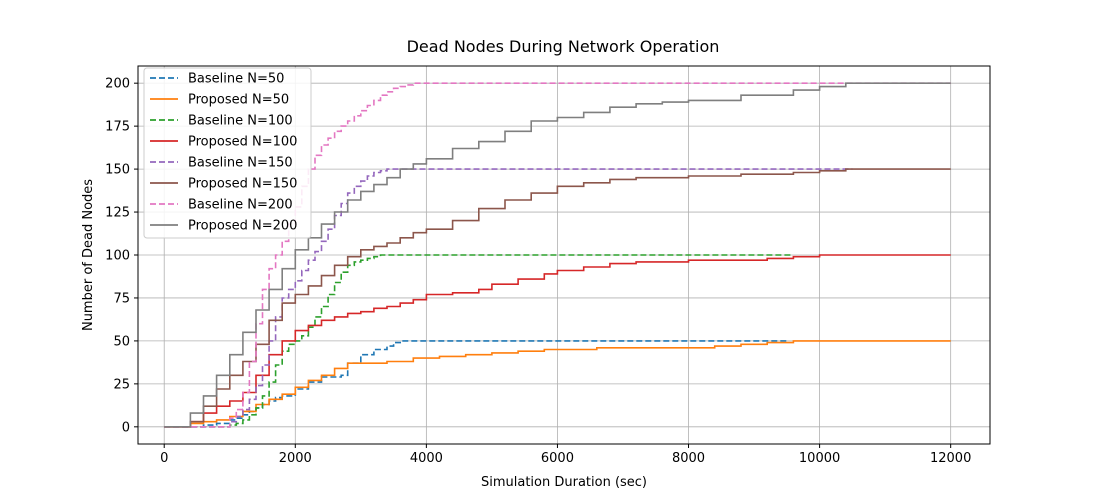  Describe the element at coordinates (236, 79) in the screenshot. I see `legend-label: Baseline N=50` at that location.